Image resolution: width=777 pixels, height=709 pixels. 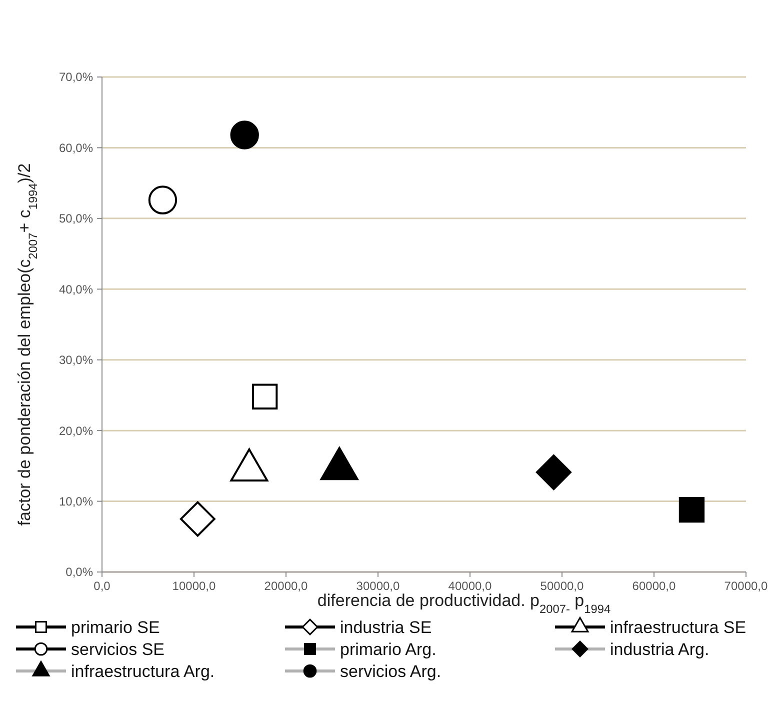 I want to click on y-tick-label: 0,0%, so click(x=80, y=572).